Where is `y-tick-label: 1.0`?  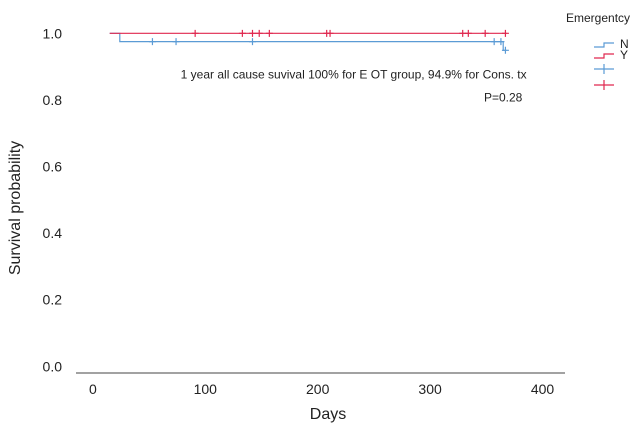 y-tick-label: 1.0 is located at coordinates (53, 33).